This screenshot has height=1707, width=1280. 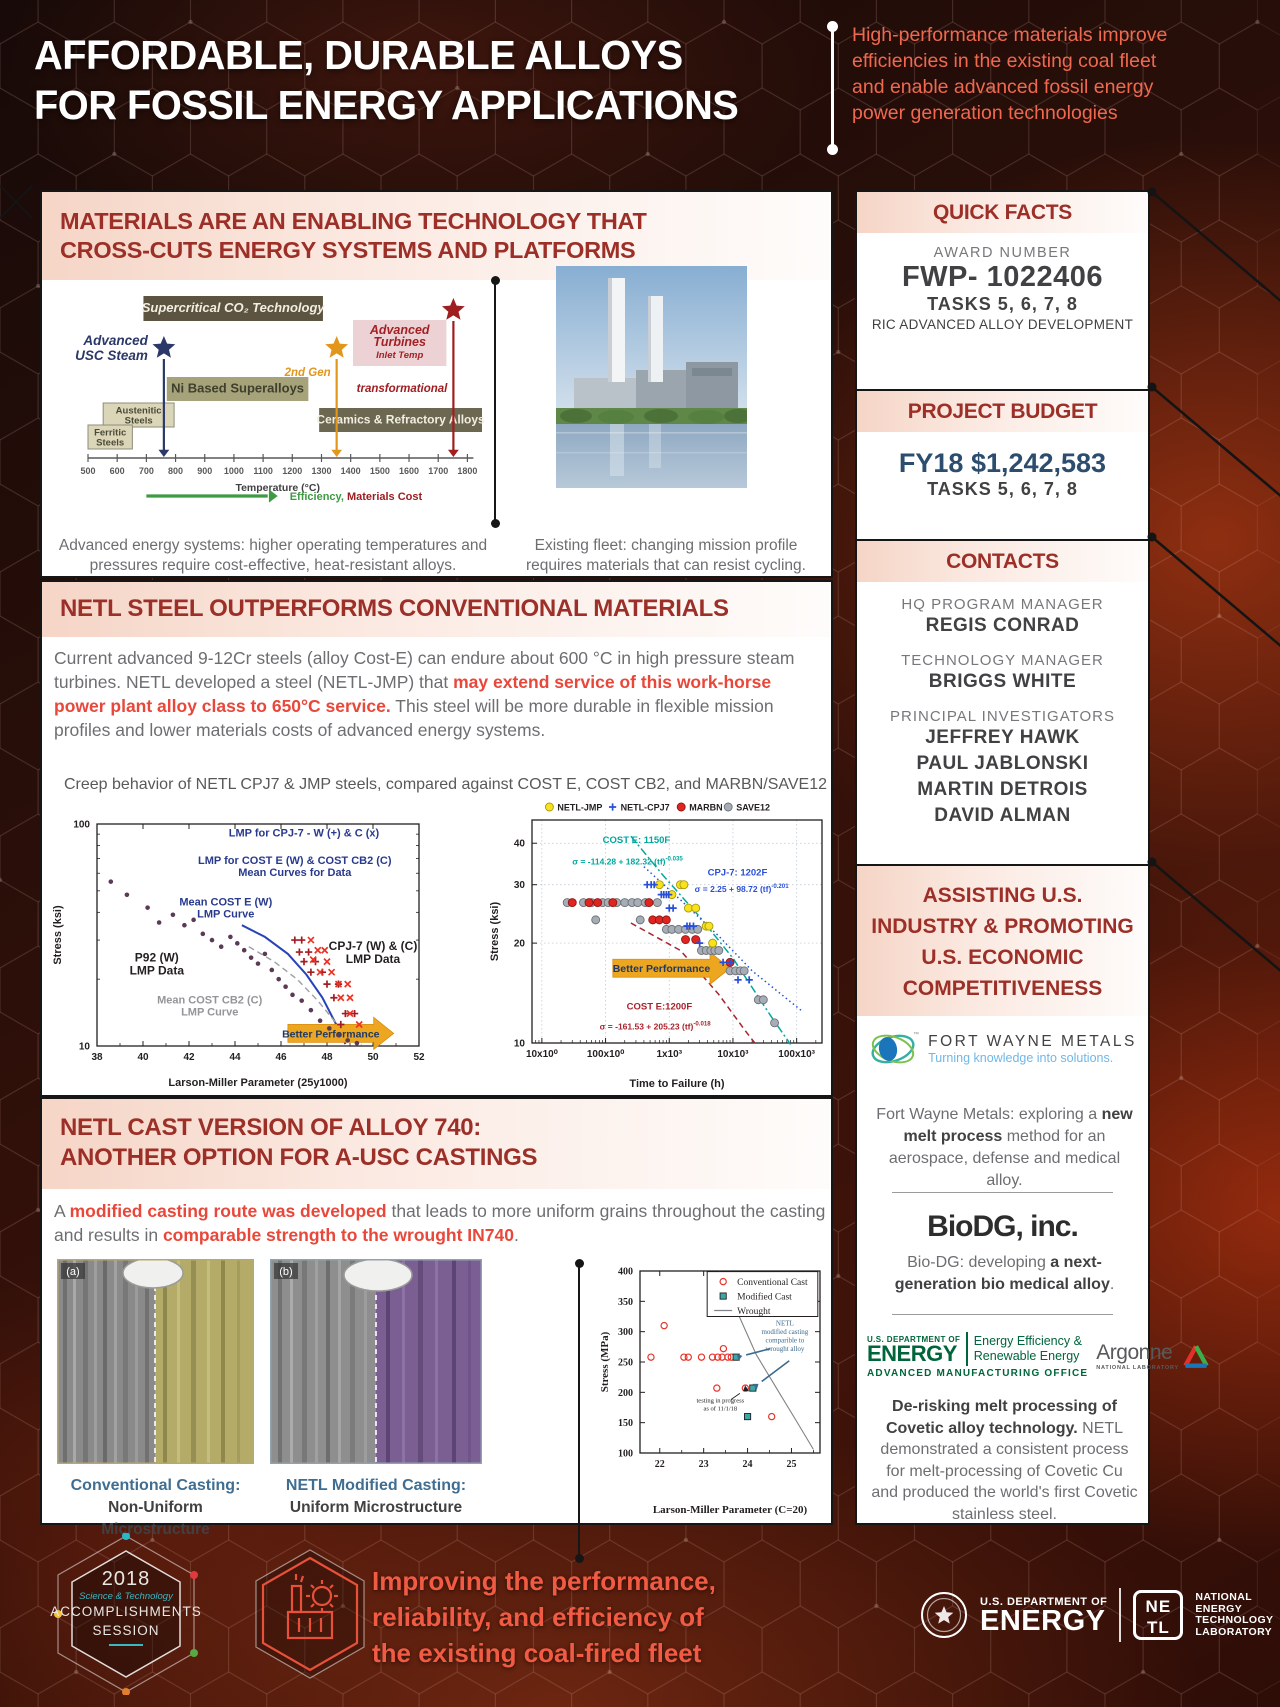 I want to click on svg-text: Ferritic, so click(x=110, y=433).